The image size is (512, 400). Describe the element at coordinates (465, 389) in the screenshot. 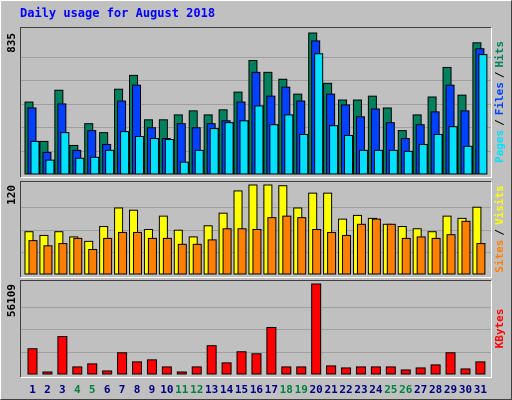

I see `x-tick-label: 30` at that location.